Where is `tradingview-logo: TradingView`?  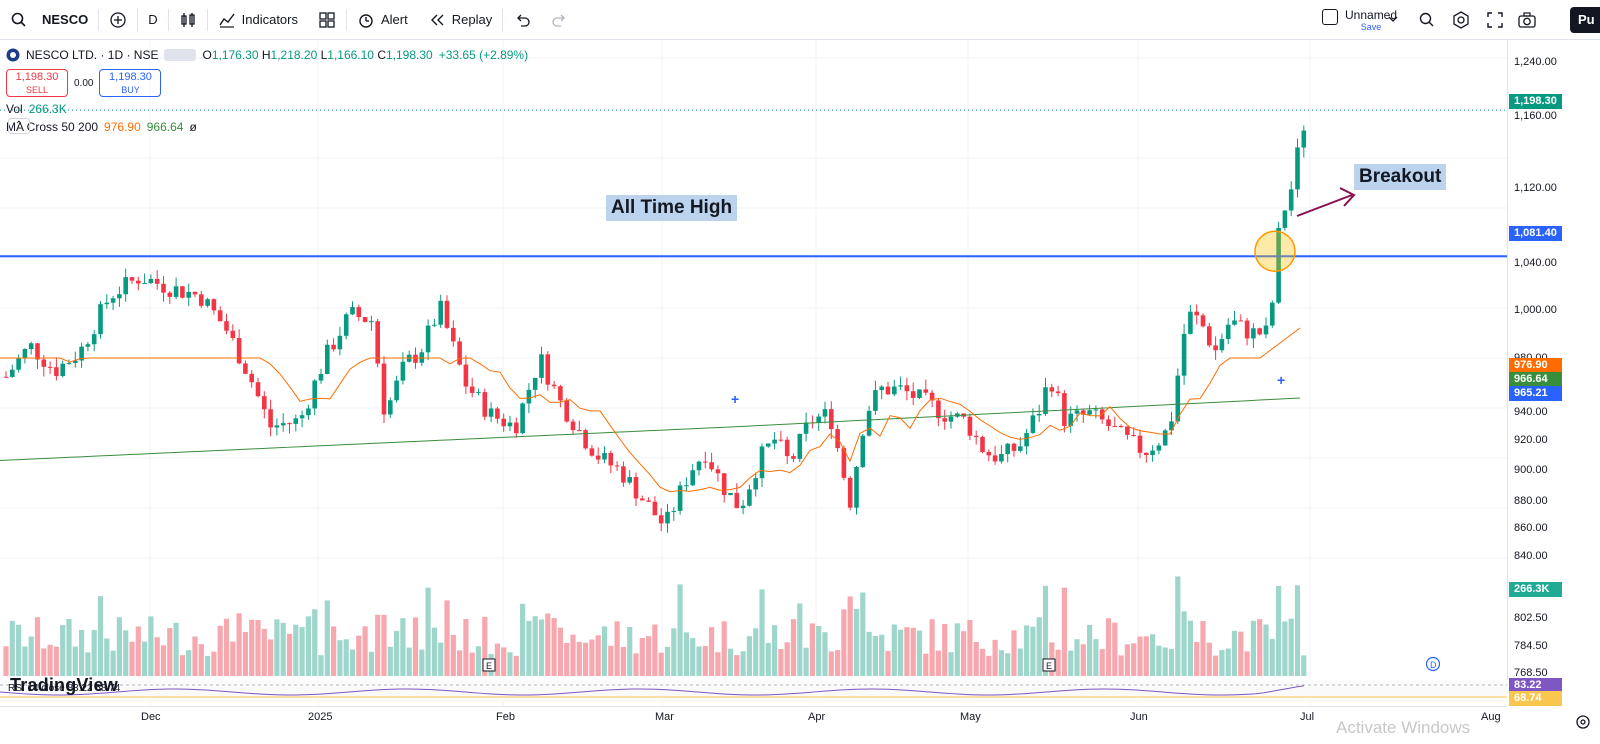
tradingview-logo: TradingView is located at coordinates (64, 685).